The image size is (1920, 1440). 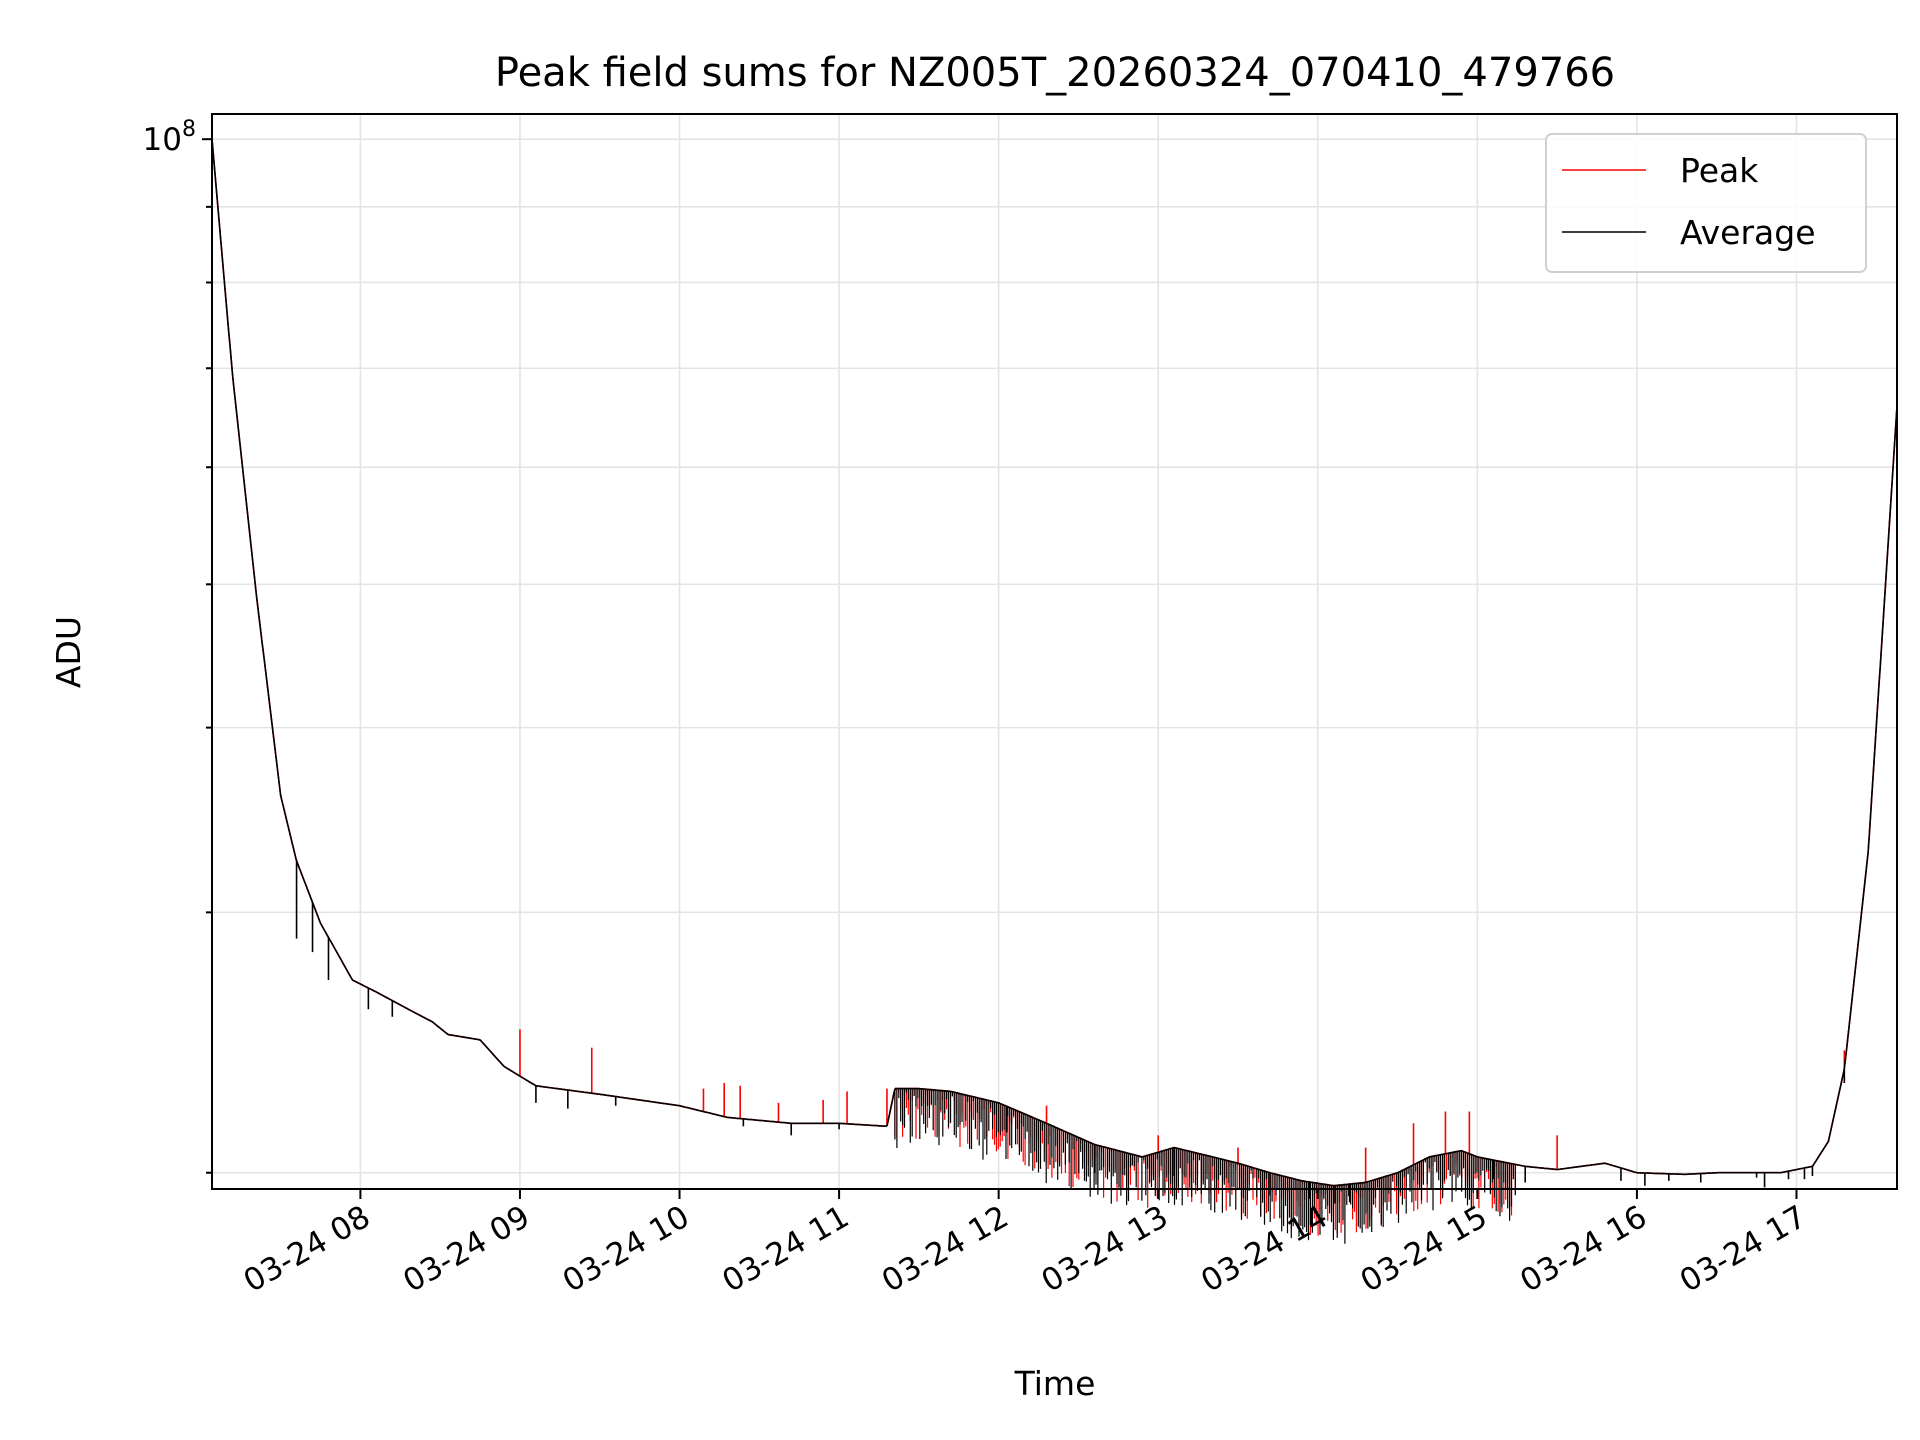 What do you see at coordinates (1105, 1249) in the screenshot?
I see `x-tick-label: 03-24 13` at bounding box center [1105, 1249].